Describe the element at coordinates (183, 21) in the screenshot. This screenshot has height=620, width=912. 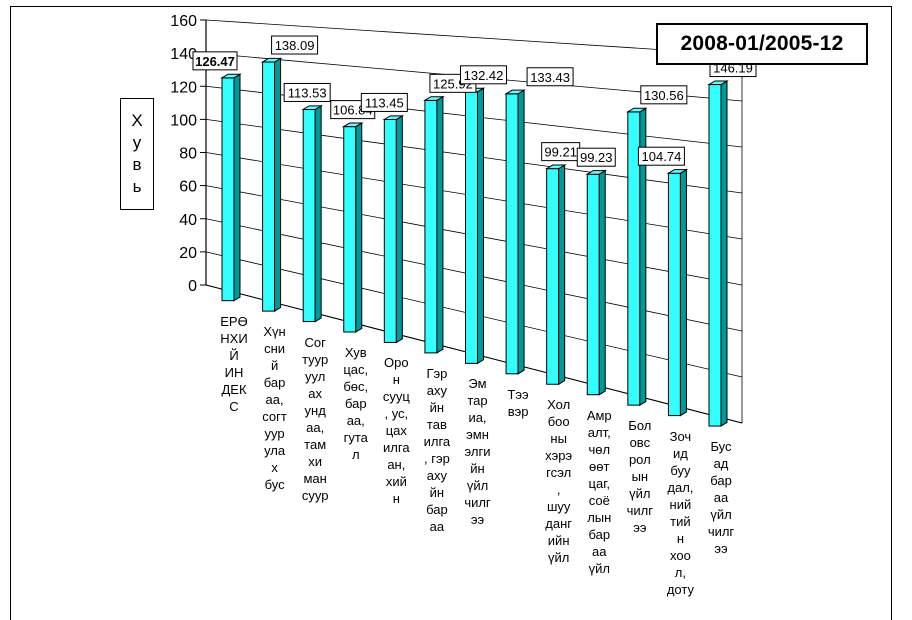
I see `y-tick-label: 160` at that location.